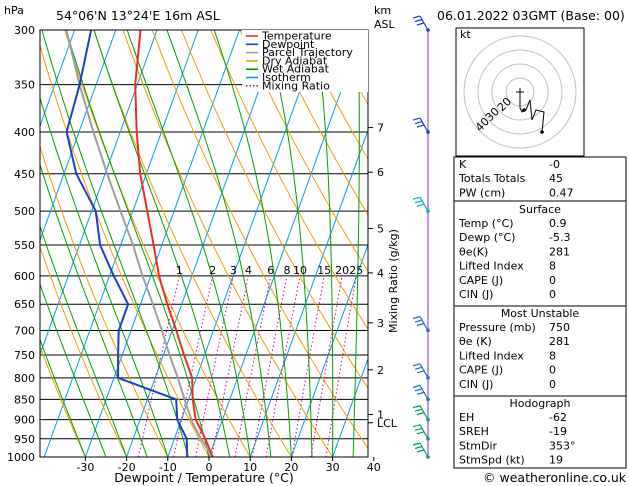 Image resolution: width=629 pixels, height=486 pixels. What do you see at coordinates (380, 323) in the screenshot?
I see `km-tick-label: 3` at bounding box center [380, 323].